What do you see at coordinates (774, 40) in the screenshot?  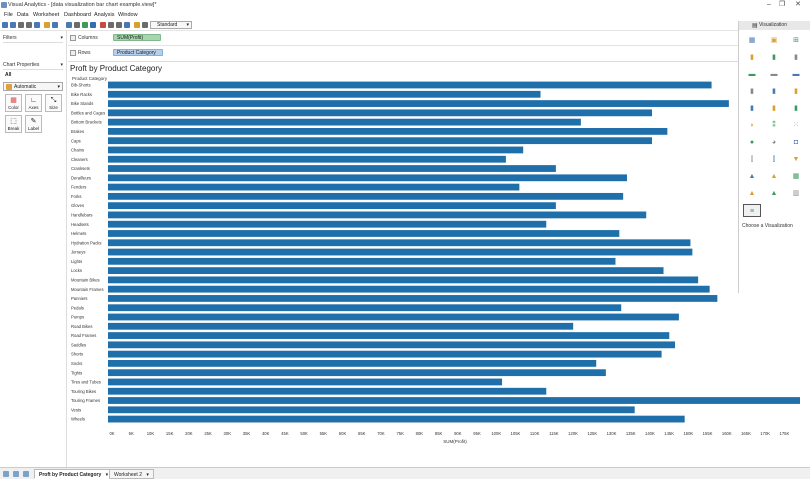 I see `viz-type-tile: ▣` at bounding box center [774, 40].